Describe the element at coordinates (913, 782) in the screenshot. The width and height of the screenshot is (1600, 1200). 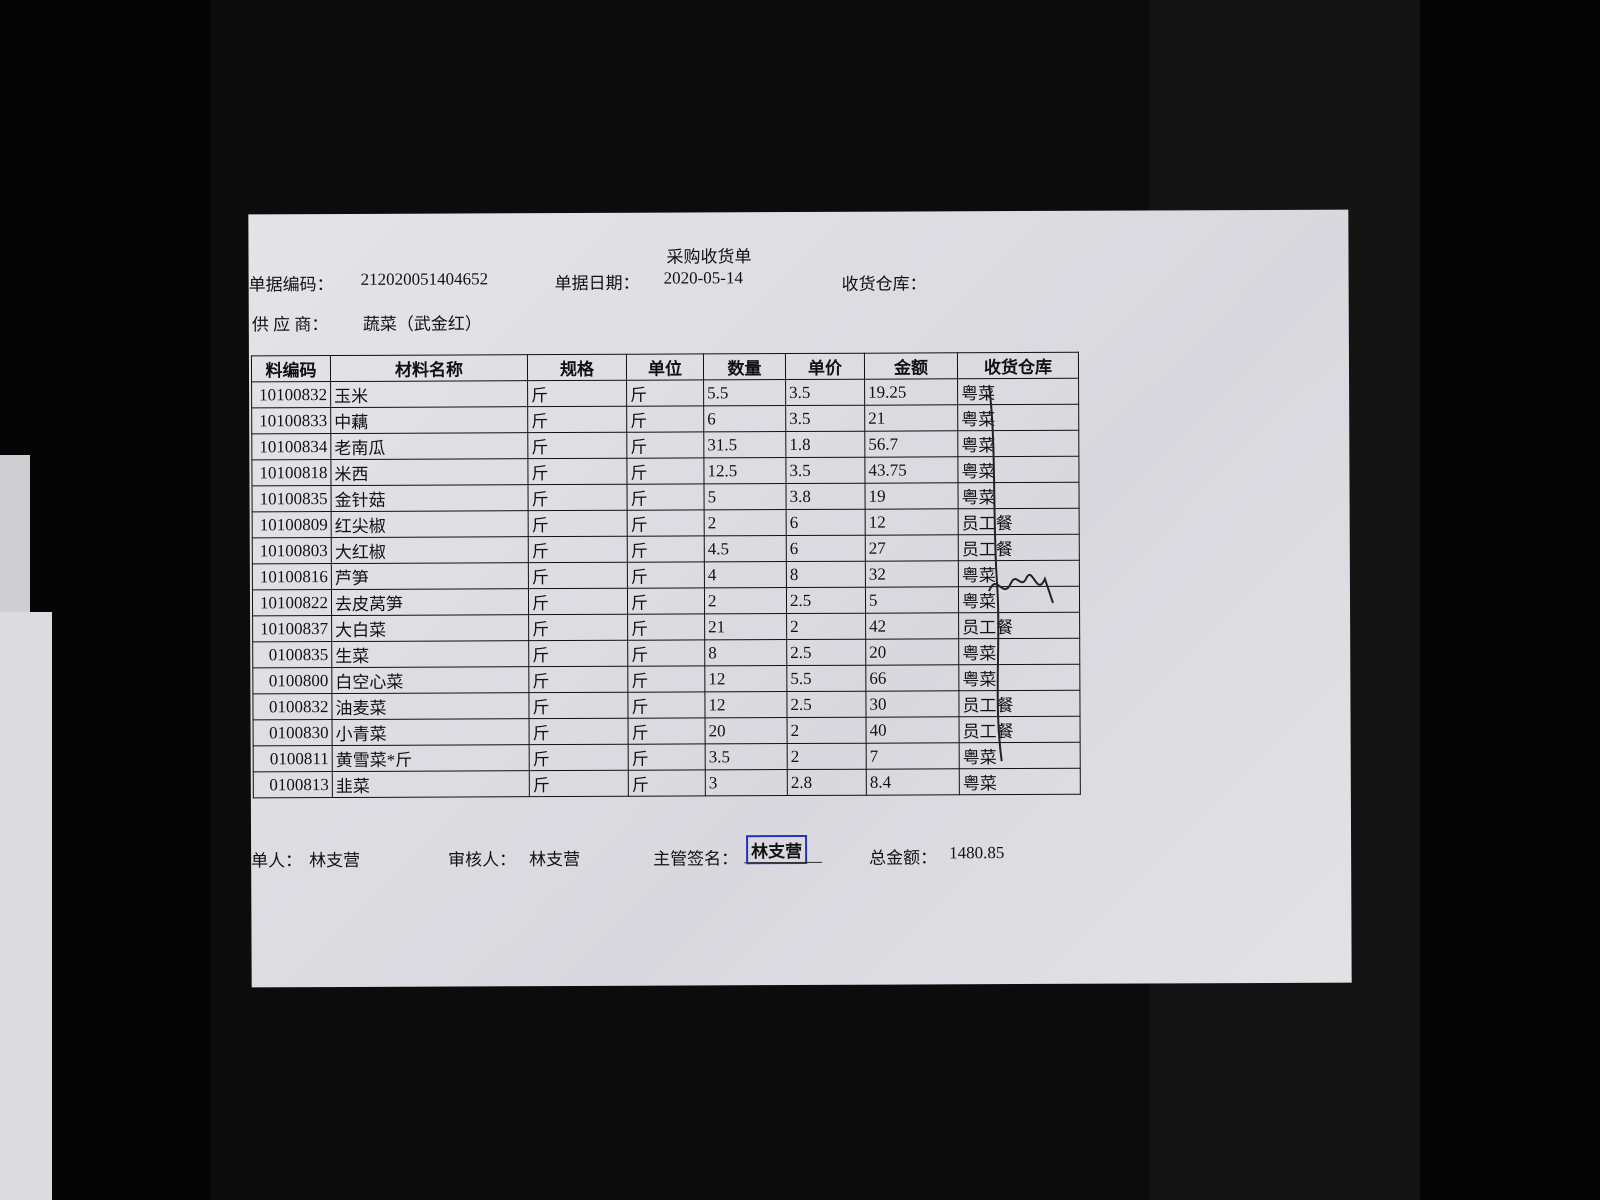
I see `table-cell: 8.4` at that location.